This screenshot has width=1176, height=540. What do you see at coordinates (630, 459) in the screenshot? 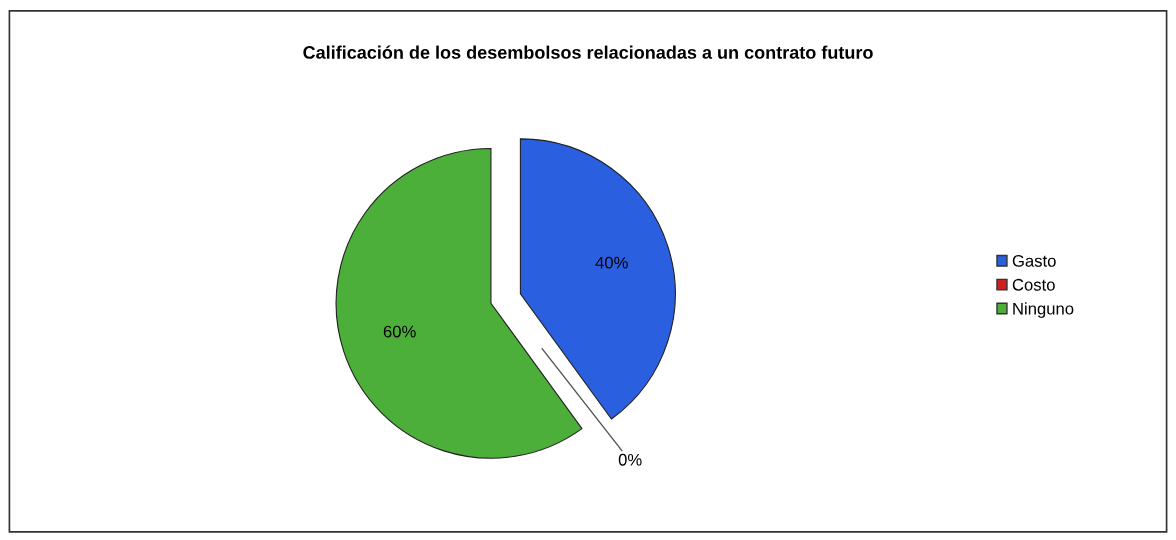
I see `text: 0%` at bounding box center [630, 459].